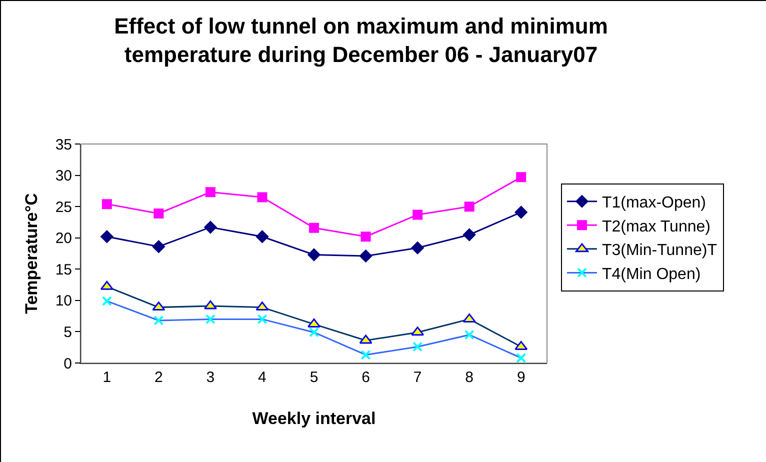 This screenshot has height=462, width=766. I want to click on y-tick-label: 0, so click(68, 363).